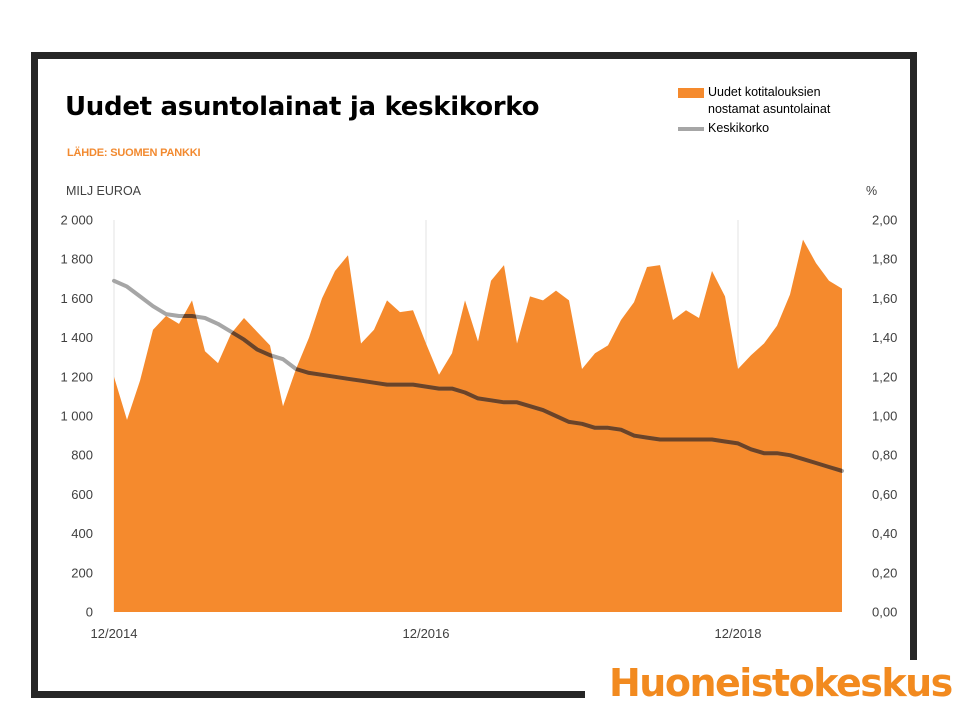 The height and width of the screenshot is (720, 960). What do you see at coordinates (691, 129) in the screenshot?
I see `legend-swatch-line` at bounding box center [691, 129].